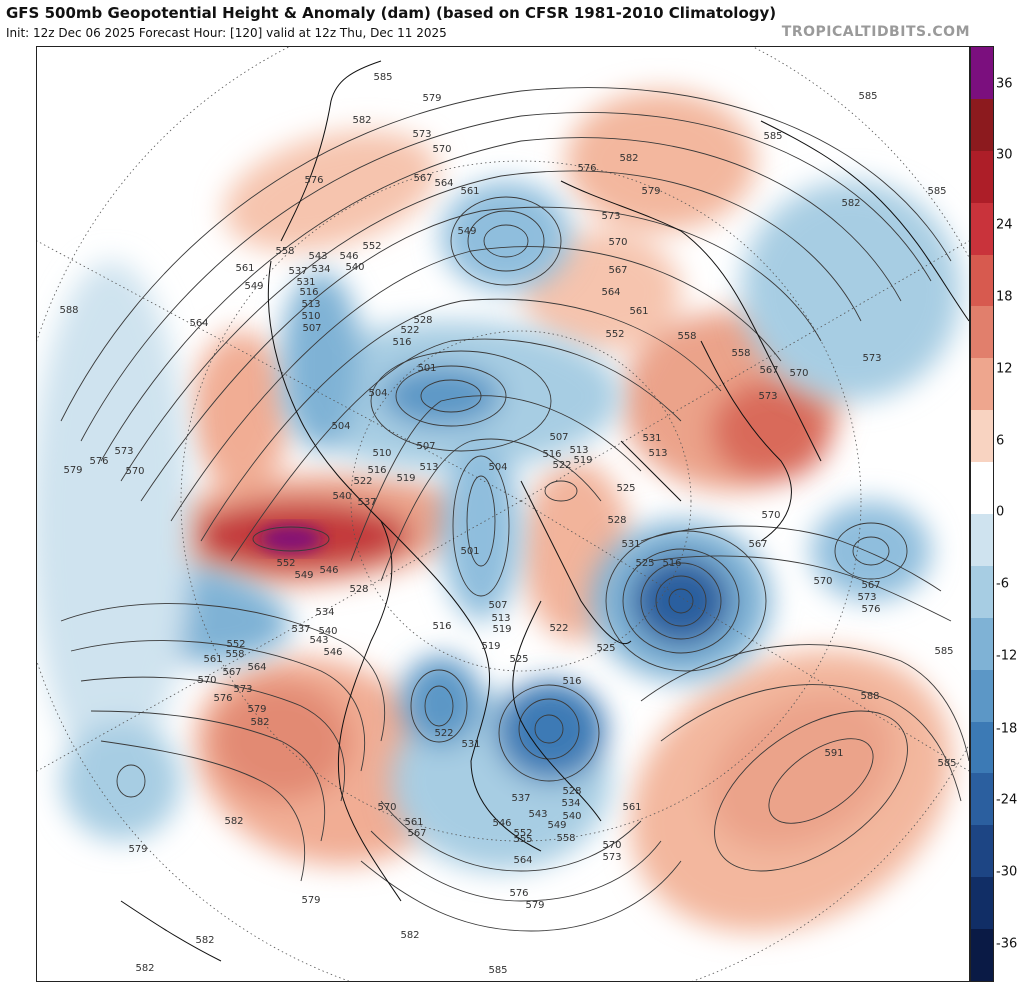 Image resolution: width=1024 pixels, height=1000 pixels. I want to click on colorbar-tick-label: 0, so click(1000, 512).